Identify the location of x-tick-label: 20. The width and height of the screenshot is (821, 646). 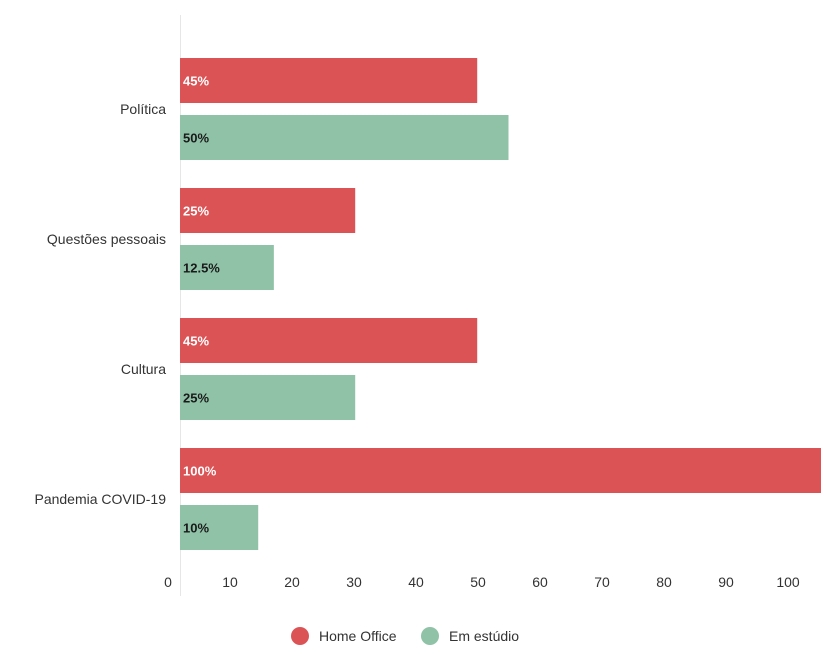
(292, 582).